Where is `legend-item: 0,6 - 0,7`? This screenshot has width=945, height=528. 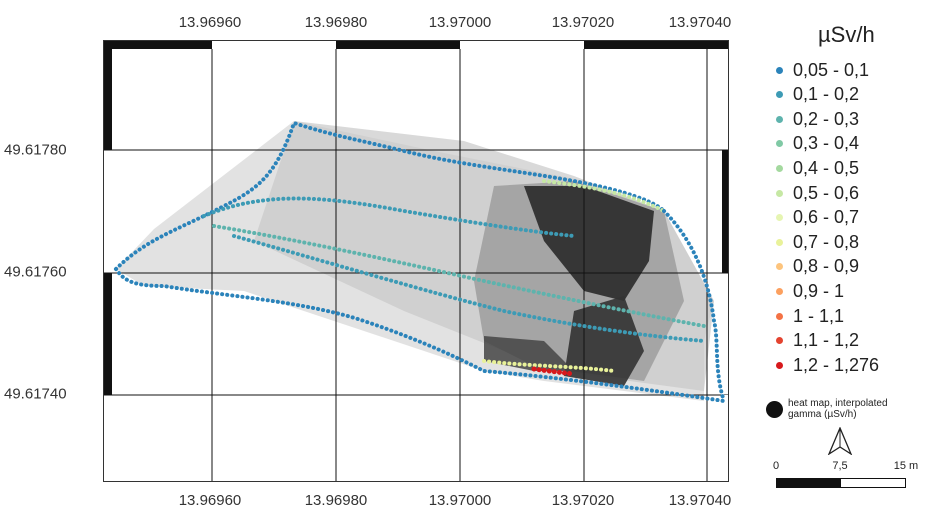
legend-item: 0,6 - 0,7 is located at coordinates (817, 218).